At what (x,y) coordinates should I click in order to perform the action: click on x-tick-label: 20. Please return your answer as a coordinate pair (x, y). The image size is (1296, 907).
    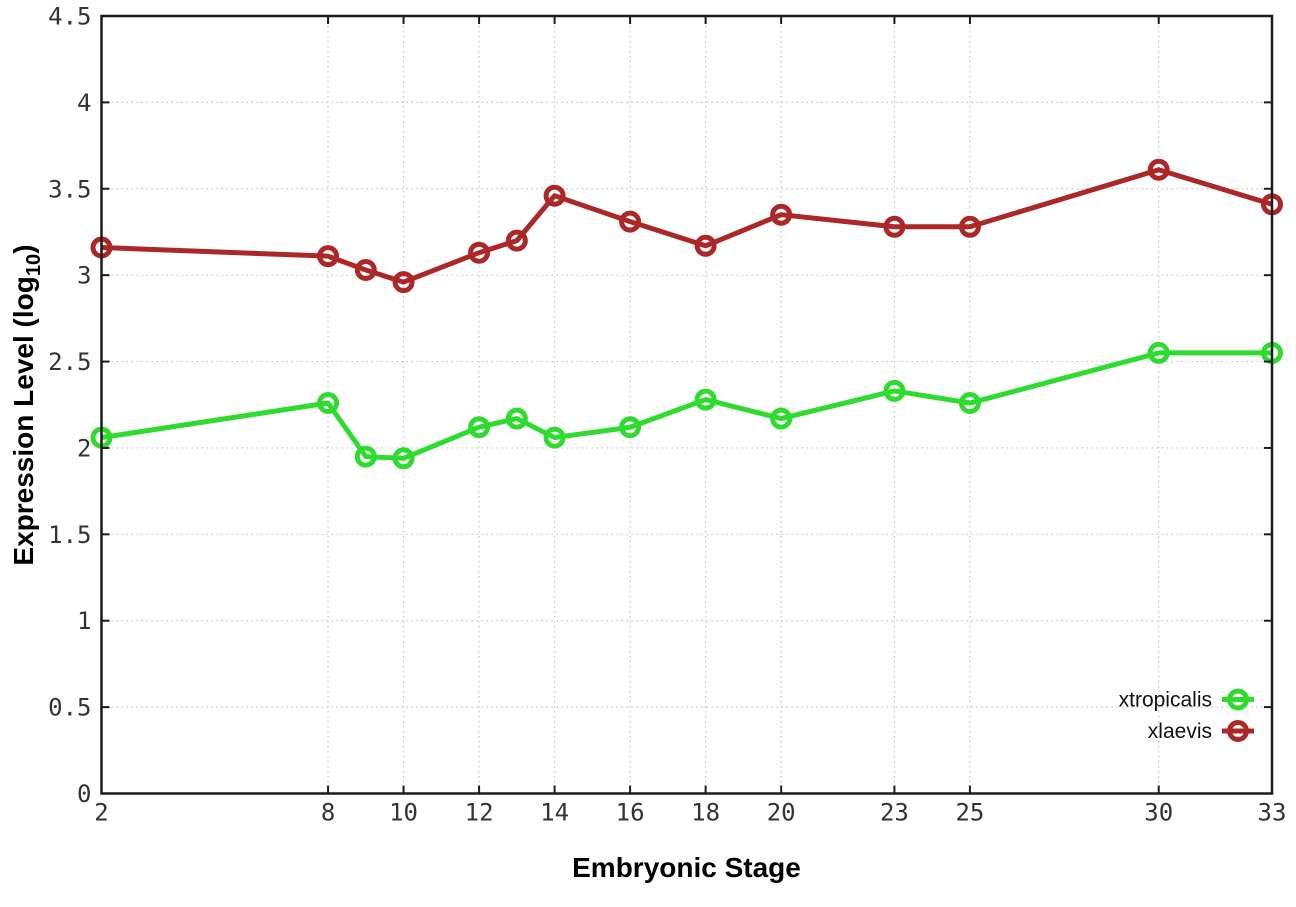
    Looking at the image, I should click on (781, 813).